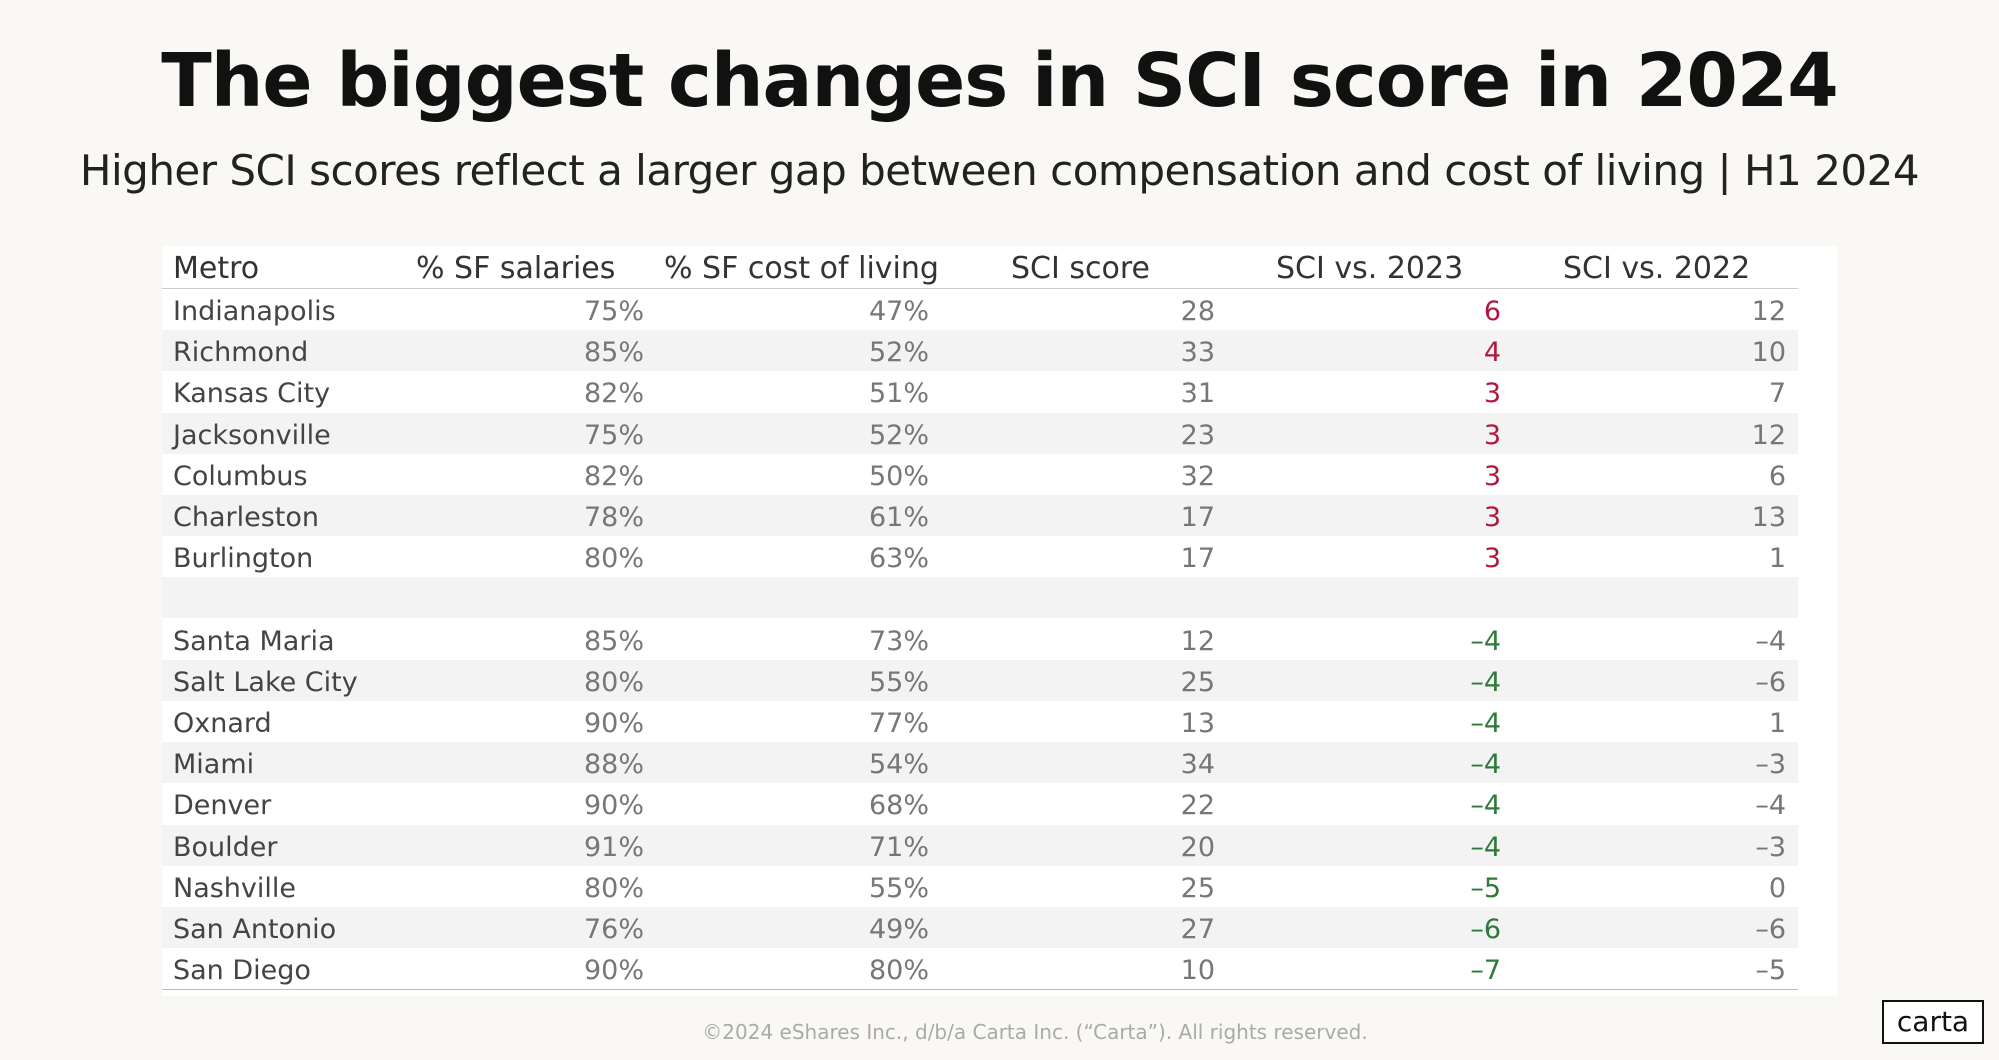  I want to click on metro-cell: Nashville, so click(235, 888).